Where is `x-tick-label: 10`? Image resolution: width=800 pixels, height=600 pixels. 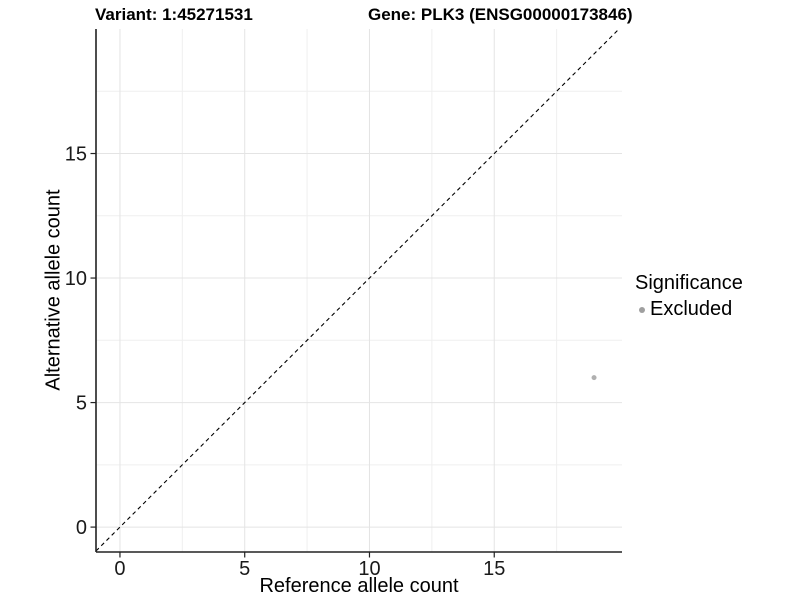
x-tick-label: 10 is located at coordinates (369, 569).